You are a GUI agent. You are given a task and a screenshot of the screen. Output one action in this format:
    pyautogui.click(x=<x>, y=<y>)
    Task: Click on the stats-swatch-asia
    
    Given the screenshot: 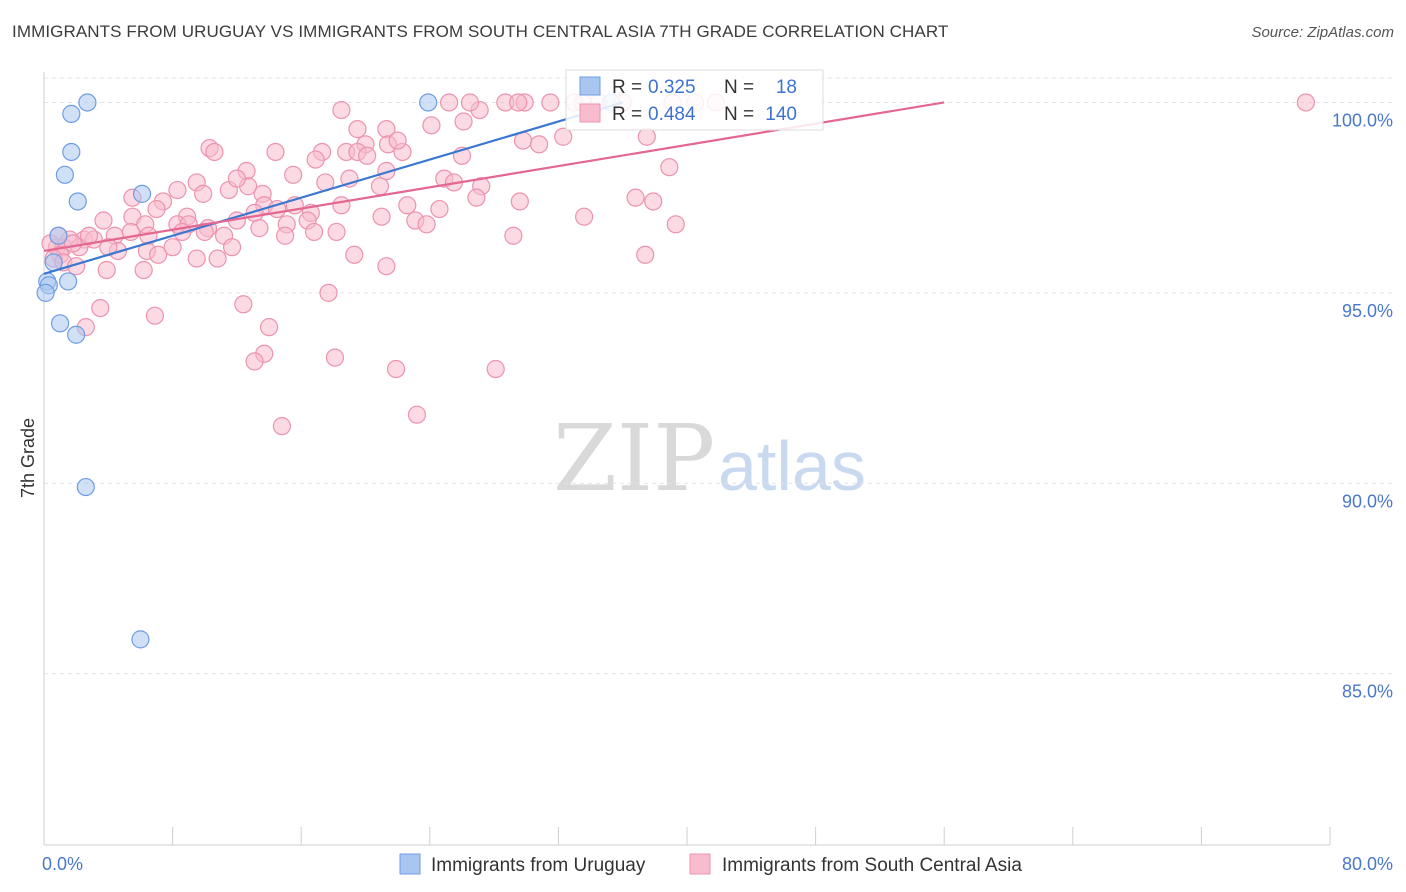 What is the action you would take?
    pyautogui.click(x=590, y=113)
    